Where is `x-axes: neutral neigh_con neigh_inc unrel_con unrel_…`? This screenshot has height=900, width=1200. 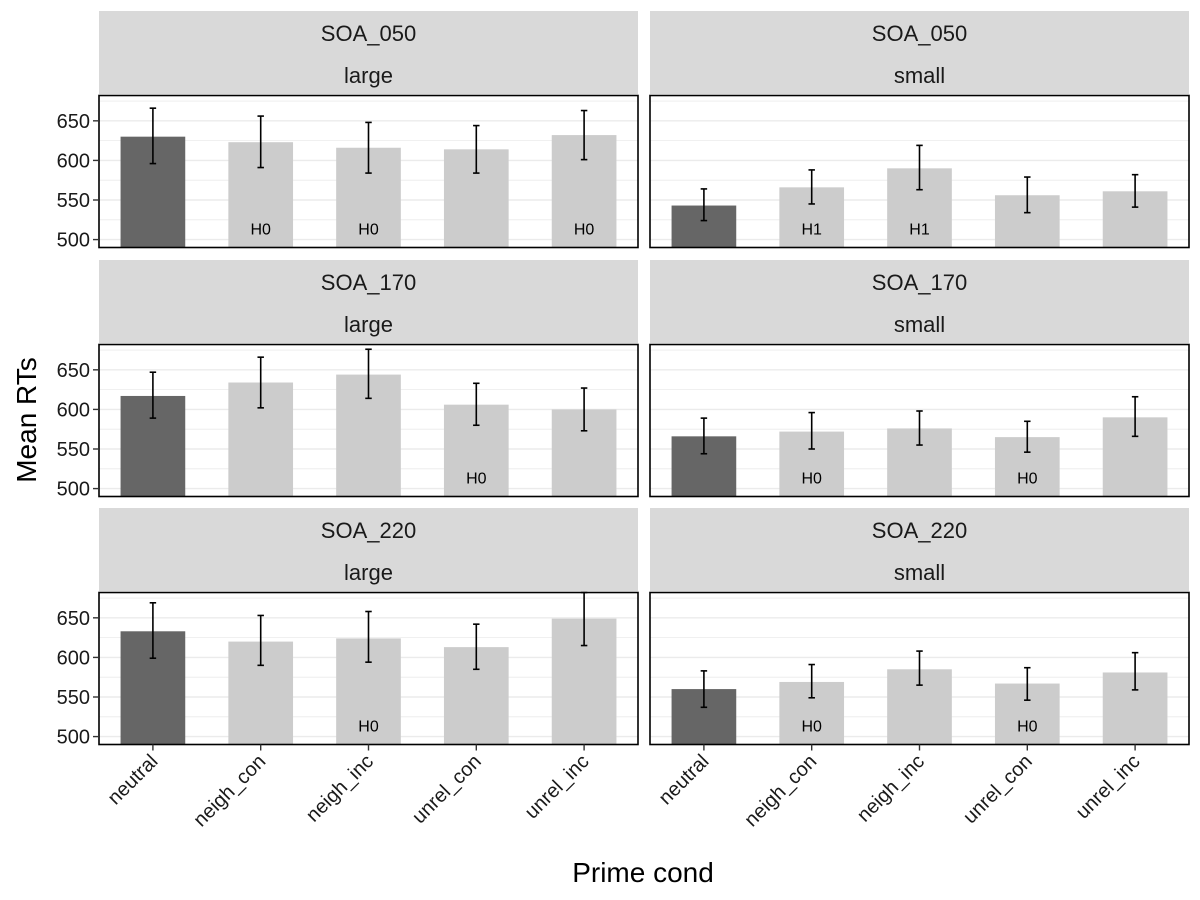 x-axes: neutral neigh_con neigh_inc unrel_con unrel_… is located at coordinates (624, 787).